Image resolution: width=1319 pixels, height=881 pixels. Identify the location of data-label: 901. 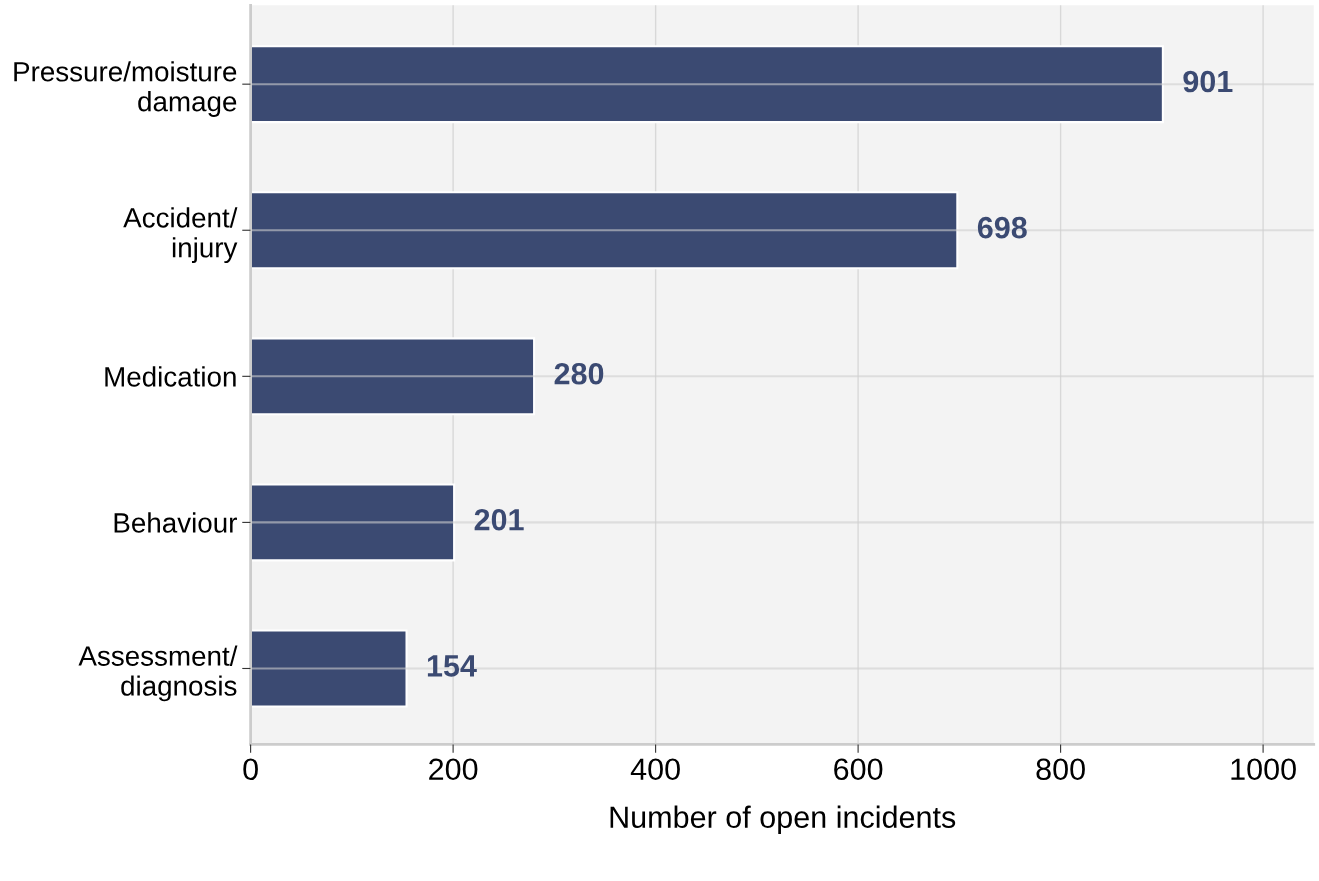
(1208, 81).